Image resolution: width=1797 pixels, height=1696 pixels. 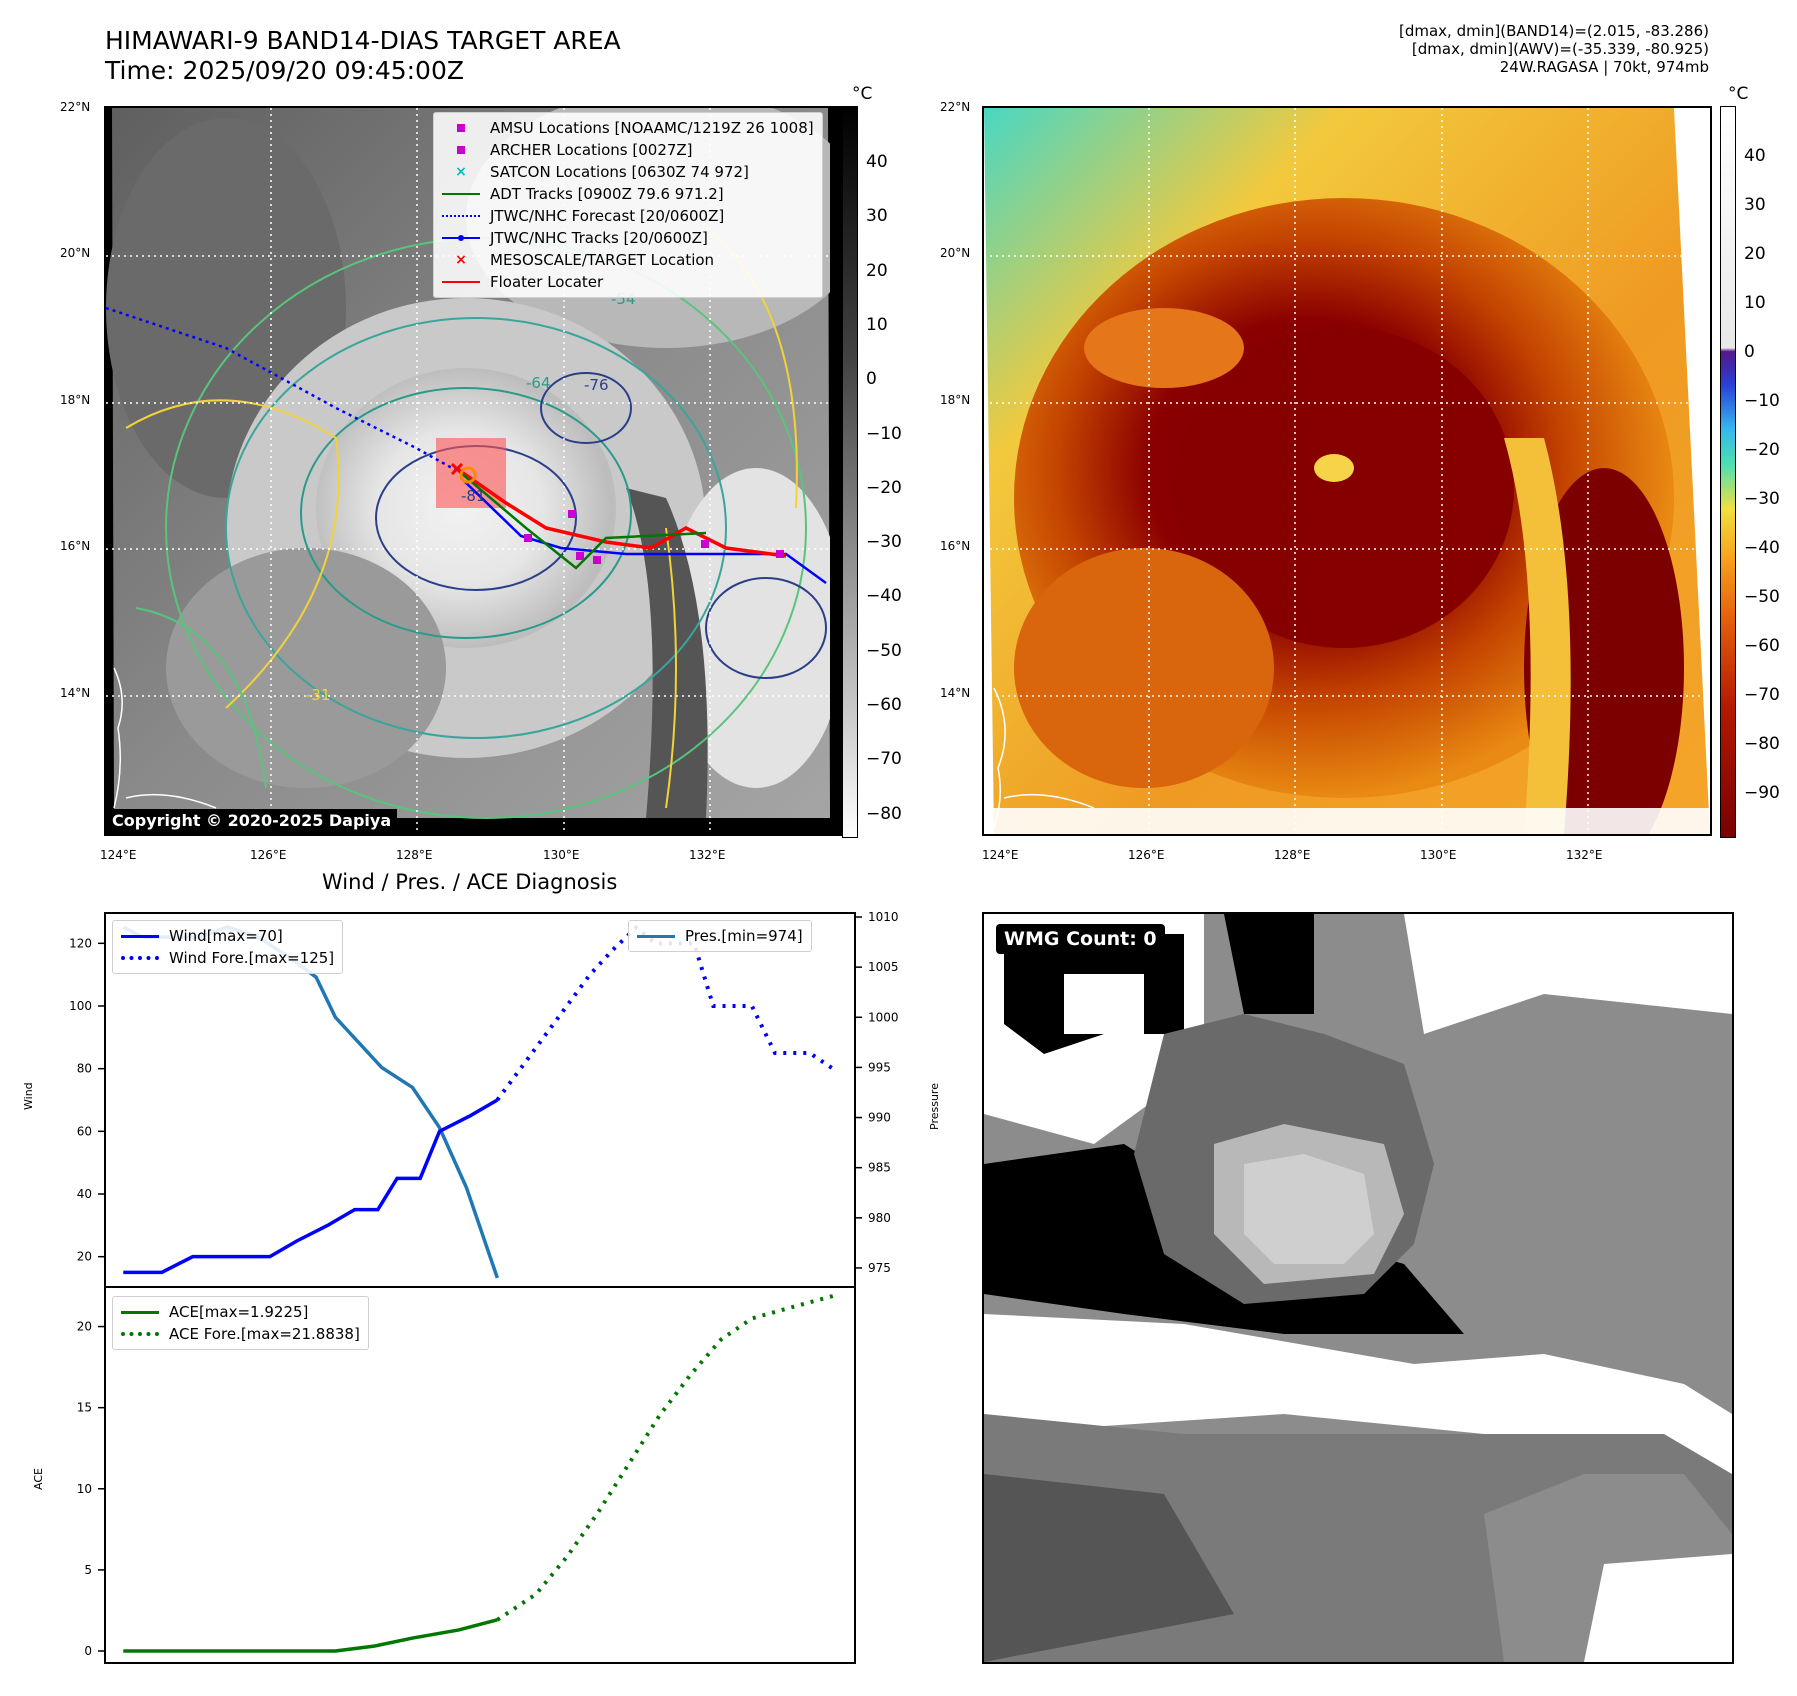 What do you see at coordinates (1762, 401) in the screenshot?
I see `colorbar-tick: −10` at bounding box center [1762, 401].